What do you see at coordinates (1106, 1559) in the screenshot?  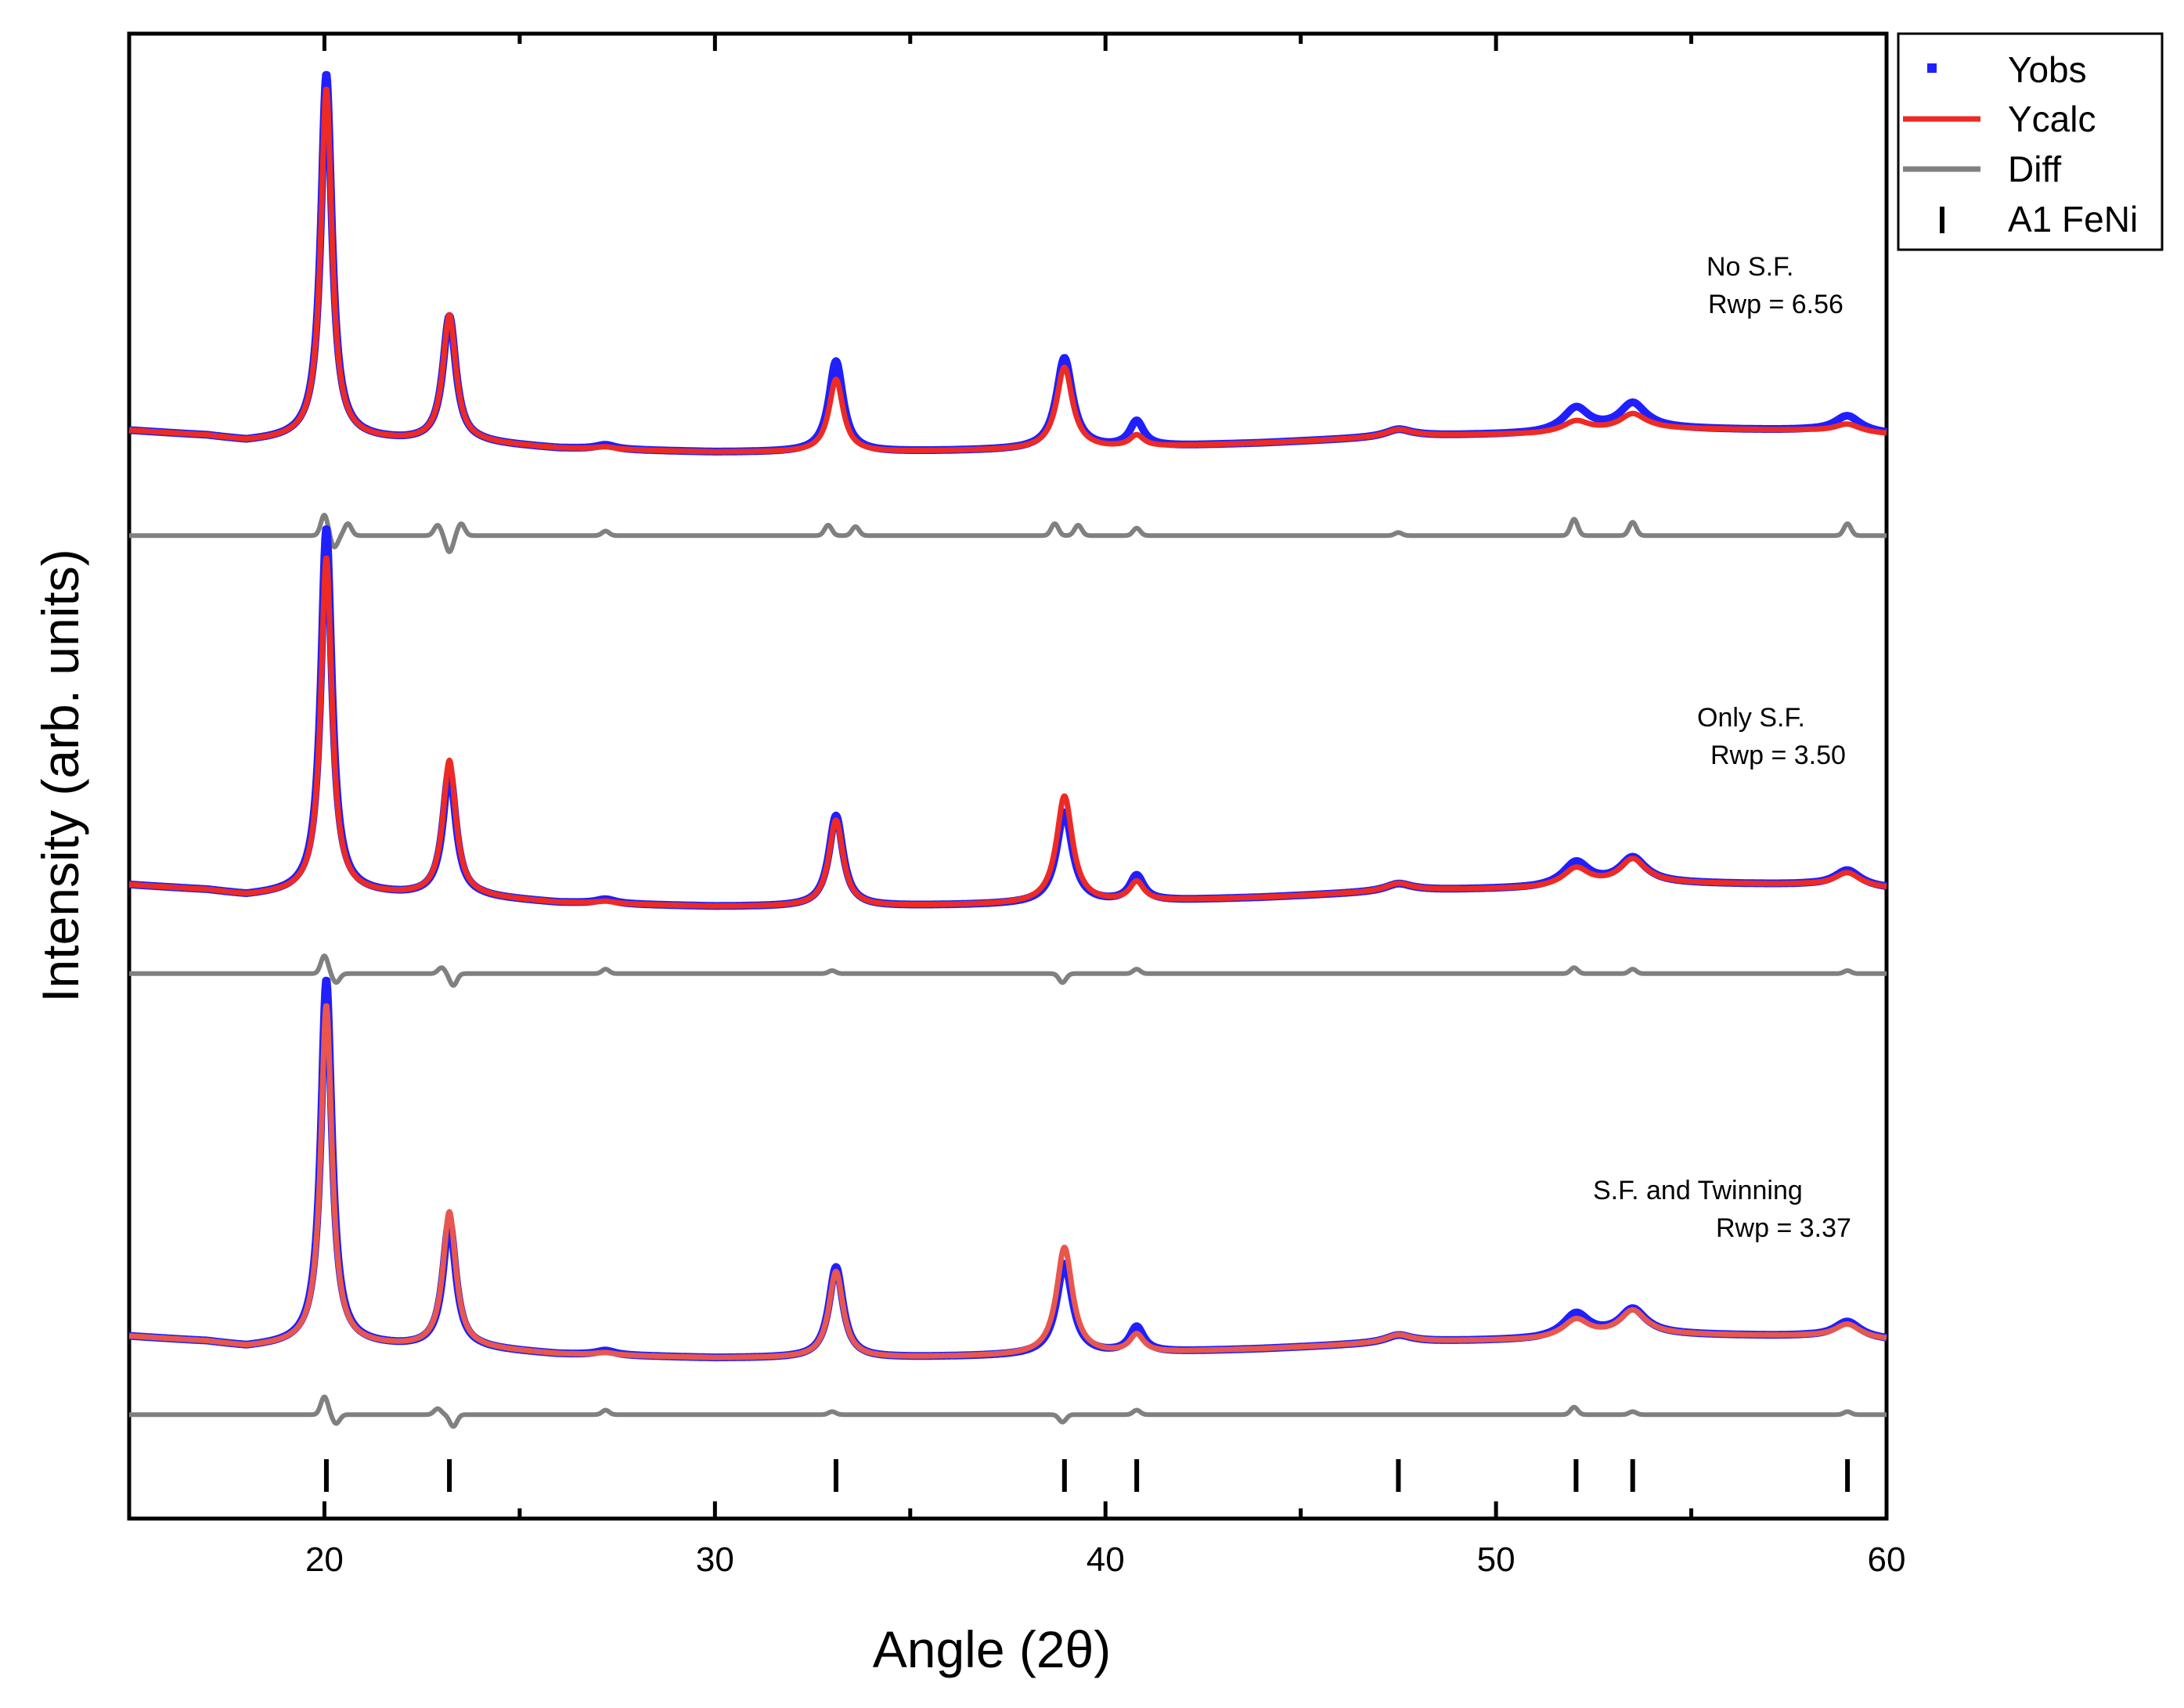 I see `x-tick-label-3: 40` at bounding box center [1106, 1559].